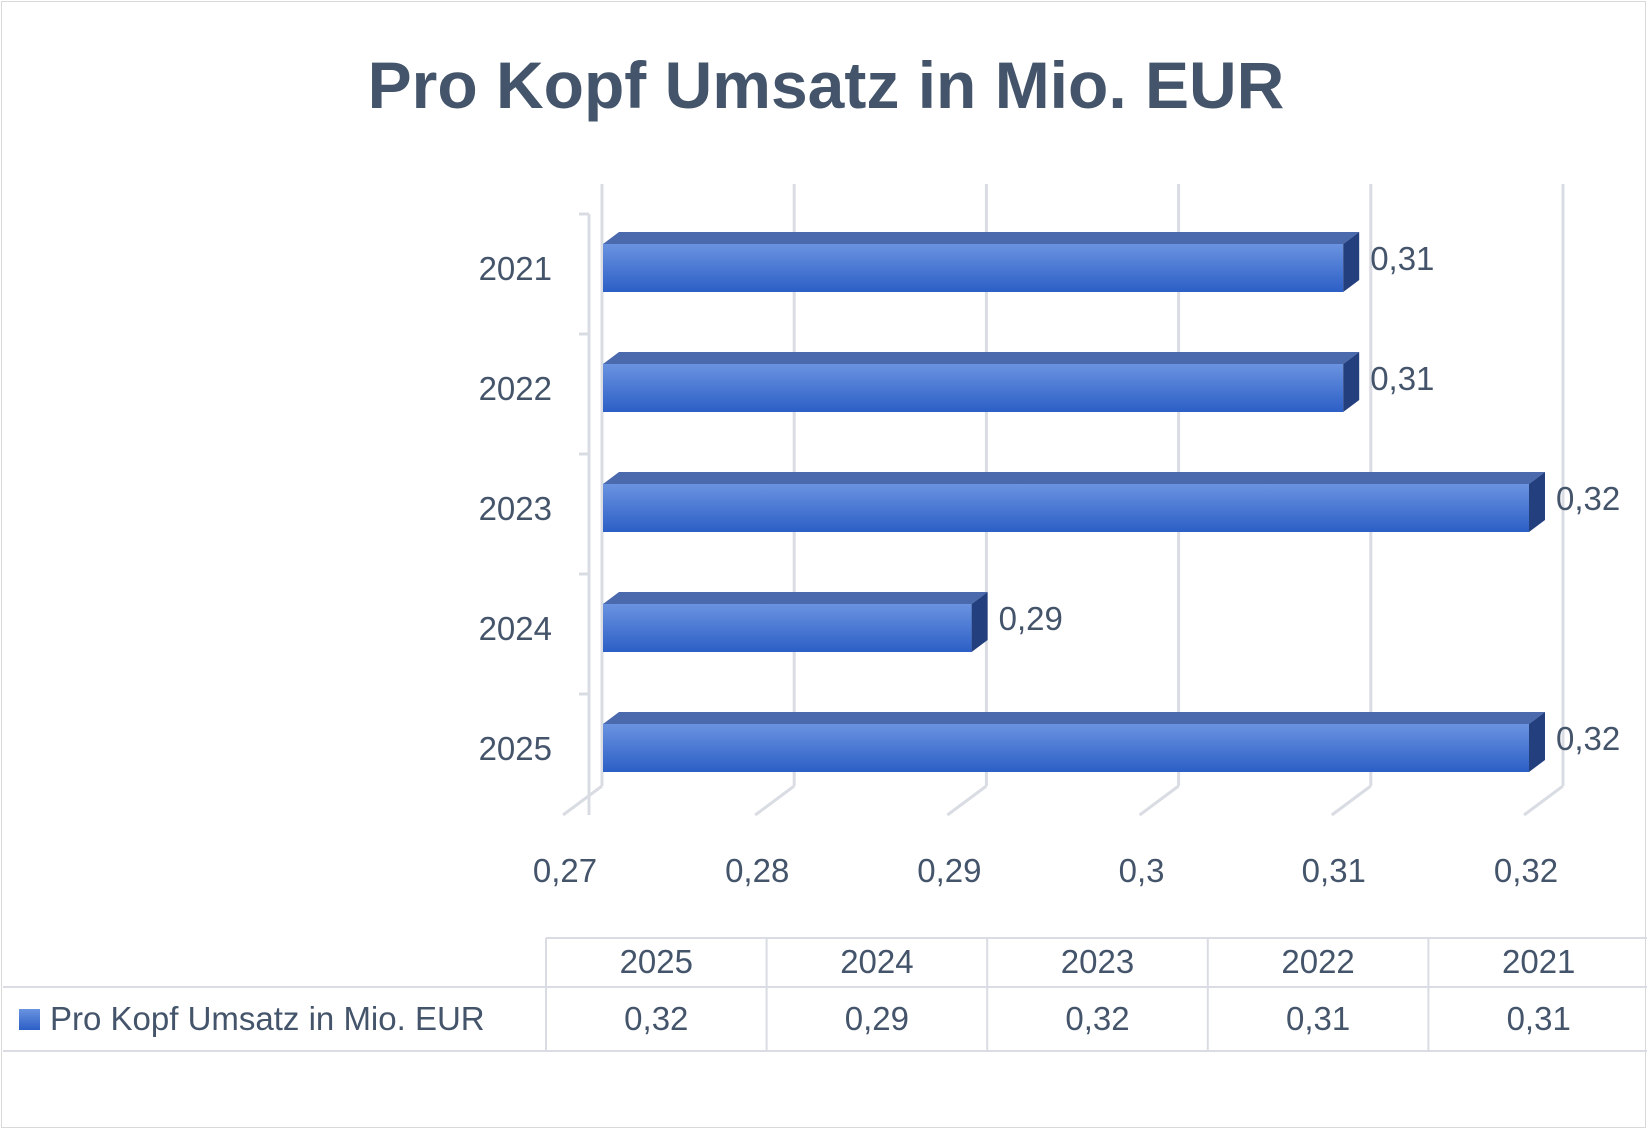 This screenshot has width=1649, height=1133. What do you see at coordinates (1526, 870) in the screenshot?
I see `tick-label-5: 0,32` at bounding box center [1526, 870].